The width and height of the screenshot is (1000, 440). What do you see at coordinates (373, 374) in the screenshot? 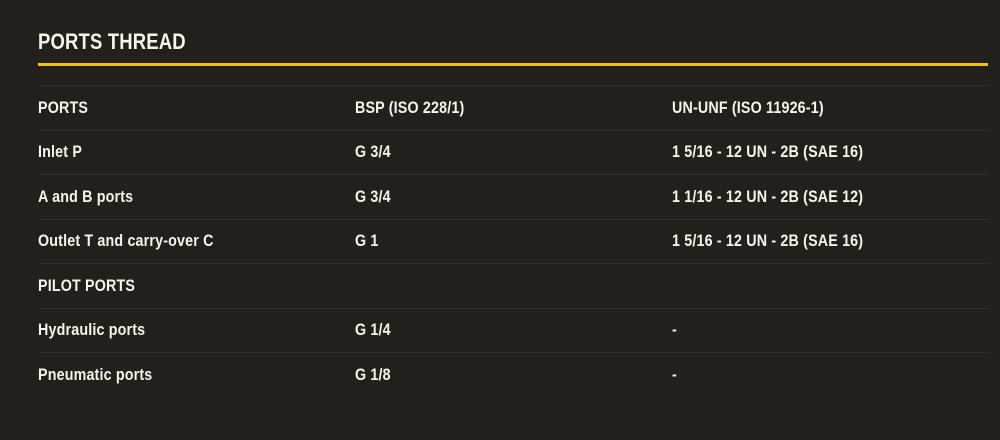
I see `bsp-value: G 1/8` at bounding box center [373, 374].